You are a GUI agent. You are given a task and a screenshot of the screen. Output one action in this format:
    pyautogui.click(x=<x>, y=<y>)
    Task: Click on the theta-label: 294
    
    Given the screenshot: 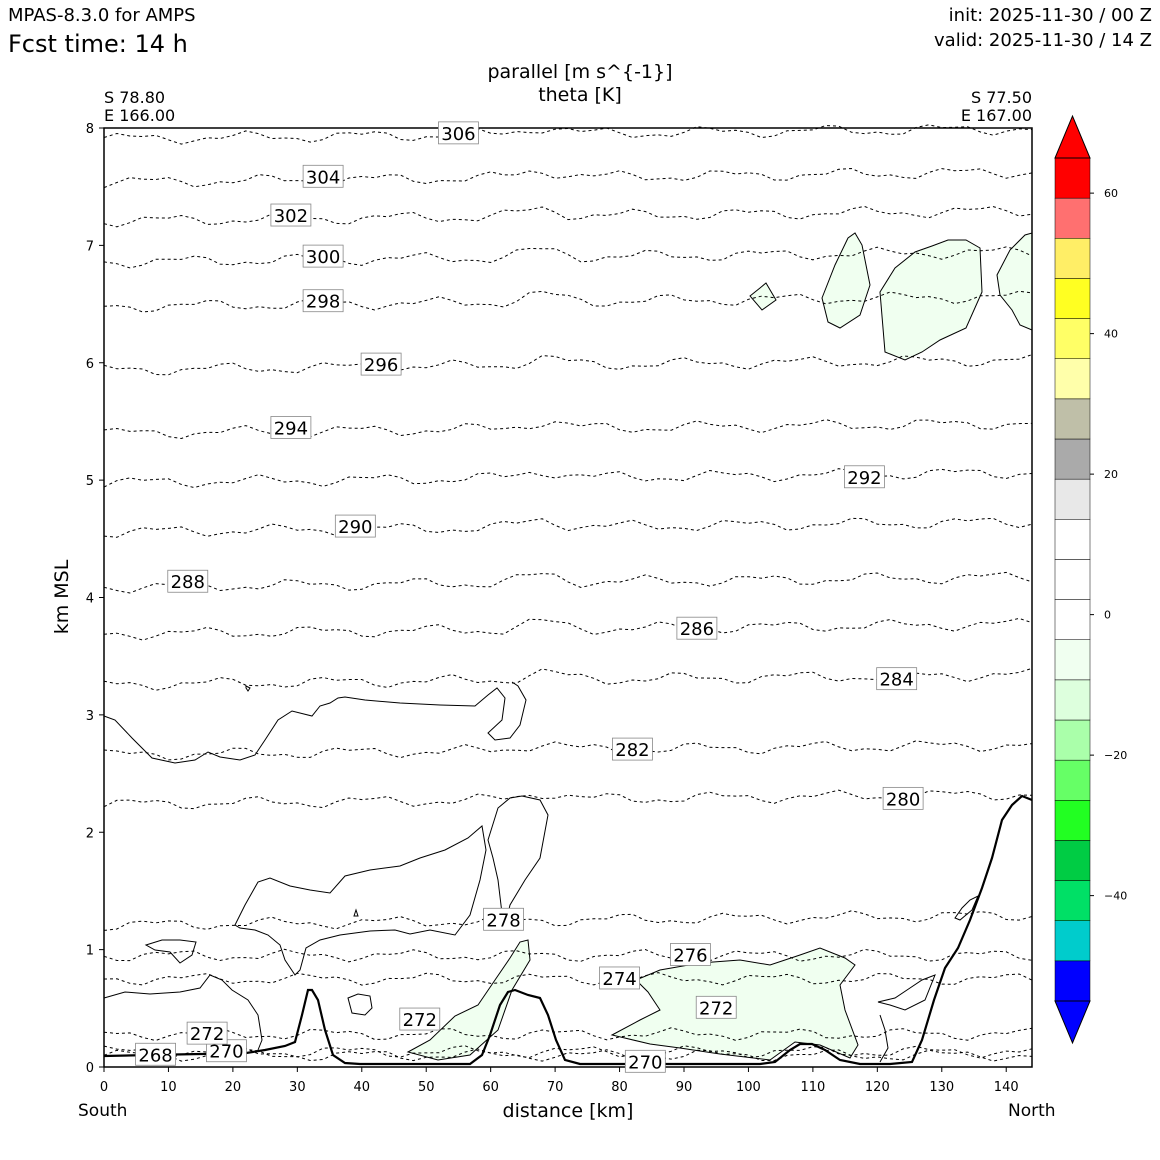 What is the action you would take?
    pyautogui.click(x=291, y=427)
    